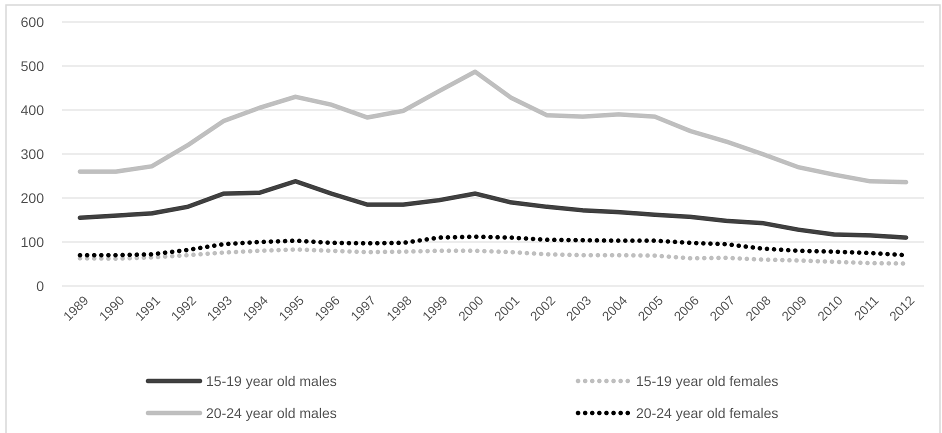 This screenshot has width=942, height=433. What do you see at coordinates (32, 198) in the screenshot?
I see `y-tick-label: 200` at bounding box center [32, 198].